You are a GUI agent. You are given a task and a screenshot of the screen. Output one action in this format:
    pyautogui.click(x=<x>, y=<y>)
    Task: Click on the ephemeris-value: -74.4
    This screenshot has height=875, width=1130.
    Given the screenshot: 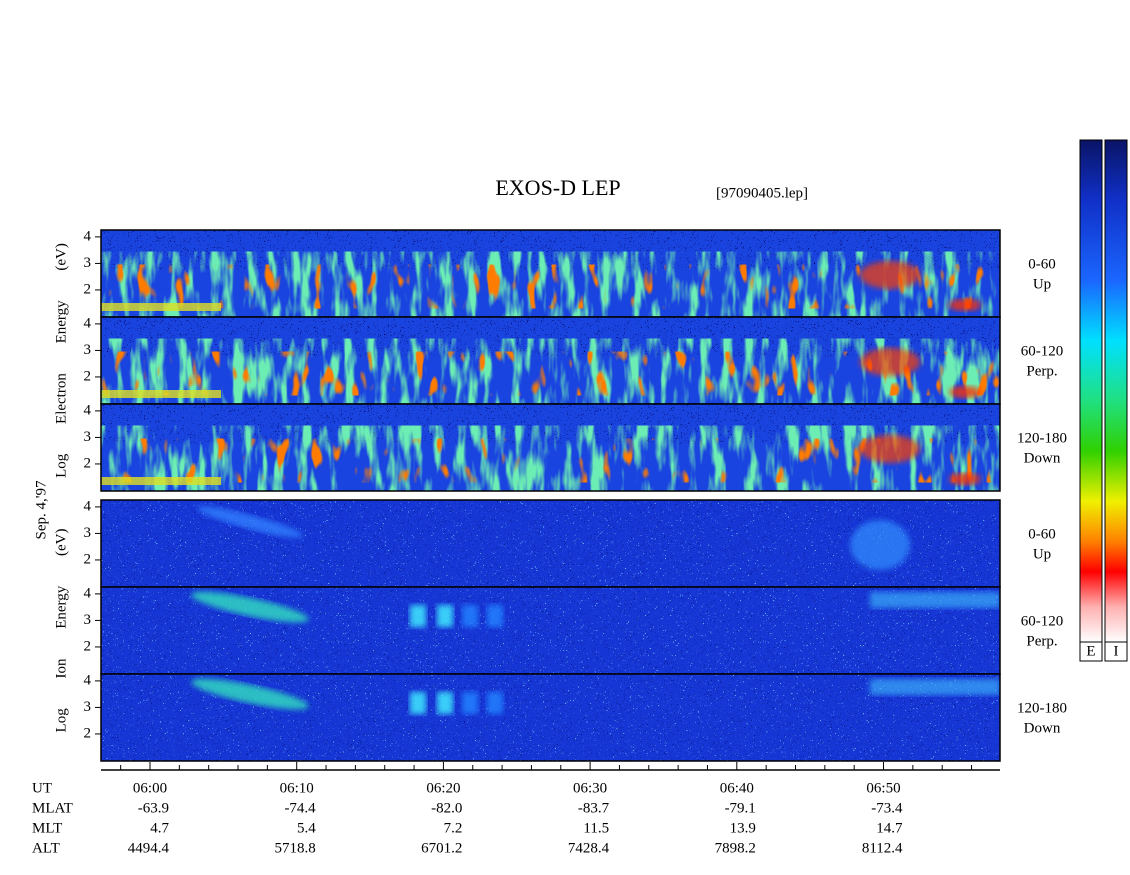 What is the action you would take?
    pyautogui.click(x=300, y=808)
    